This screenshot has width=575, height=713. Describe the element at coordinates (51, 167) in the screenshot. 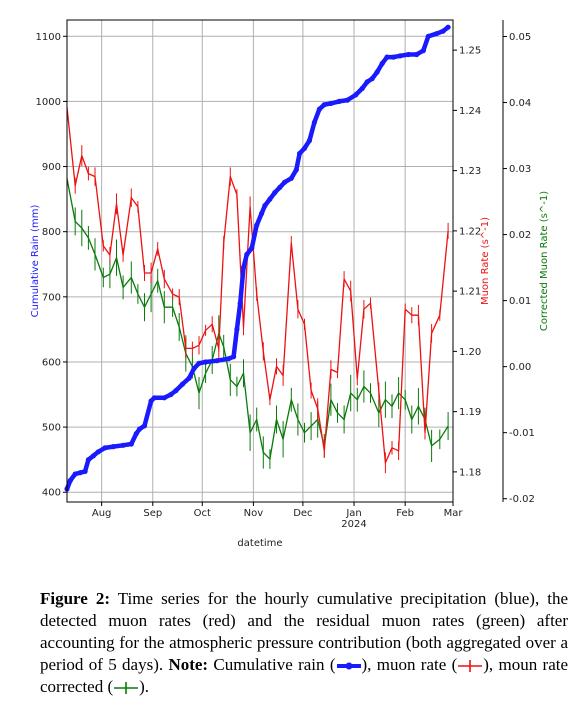

I see `y-tick-label-left: 900` at that location.